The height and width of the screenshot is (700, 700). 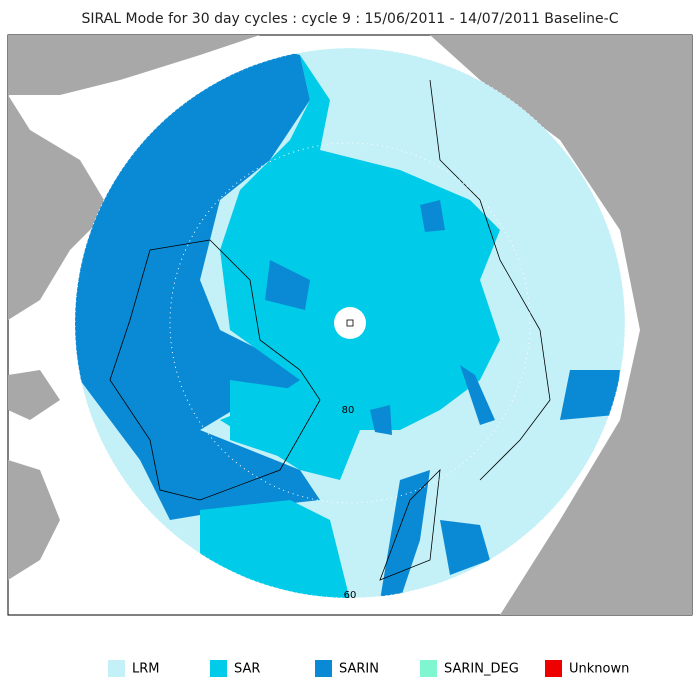 I want to click on legend-label: SAR, so click(x=247, y=669).